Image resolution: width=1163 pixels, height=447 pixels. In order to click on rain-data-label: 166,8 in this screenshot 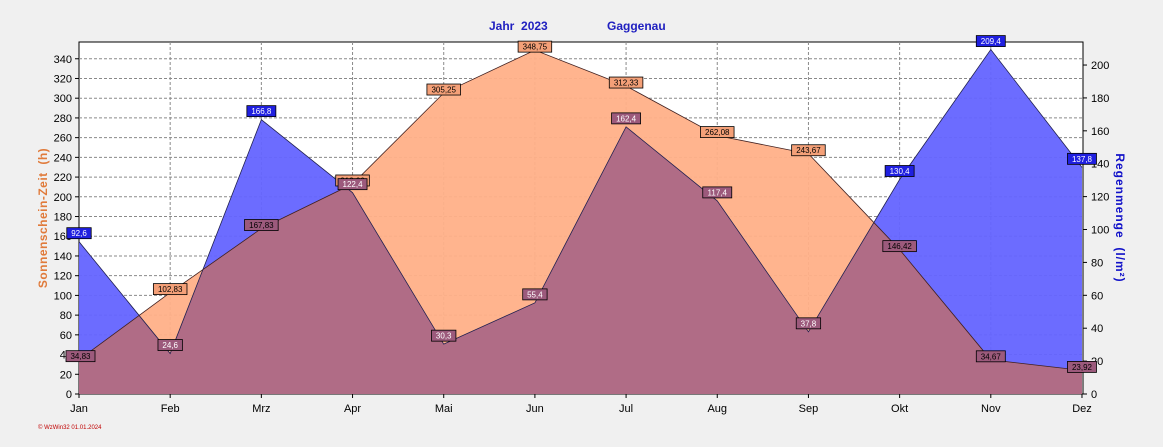, I will do `click(261, 111)`.